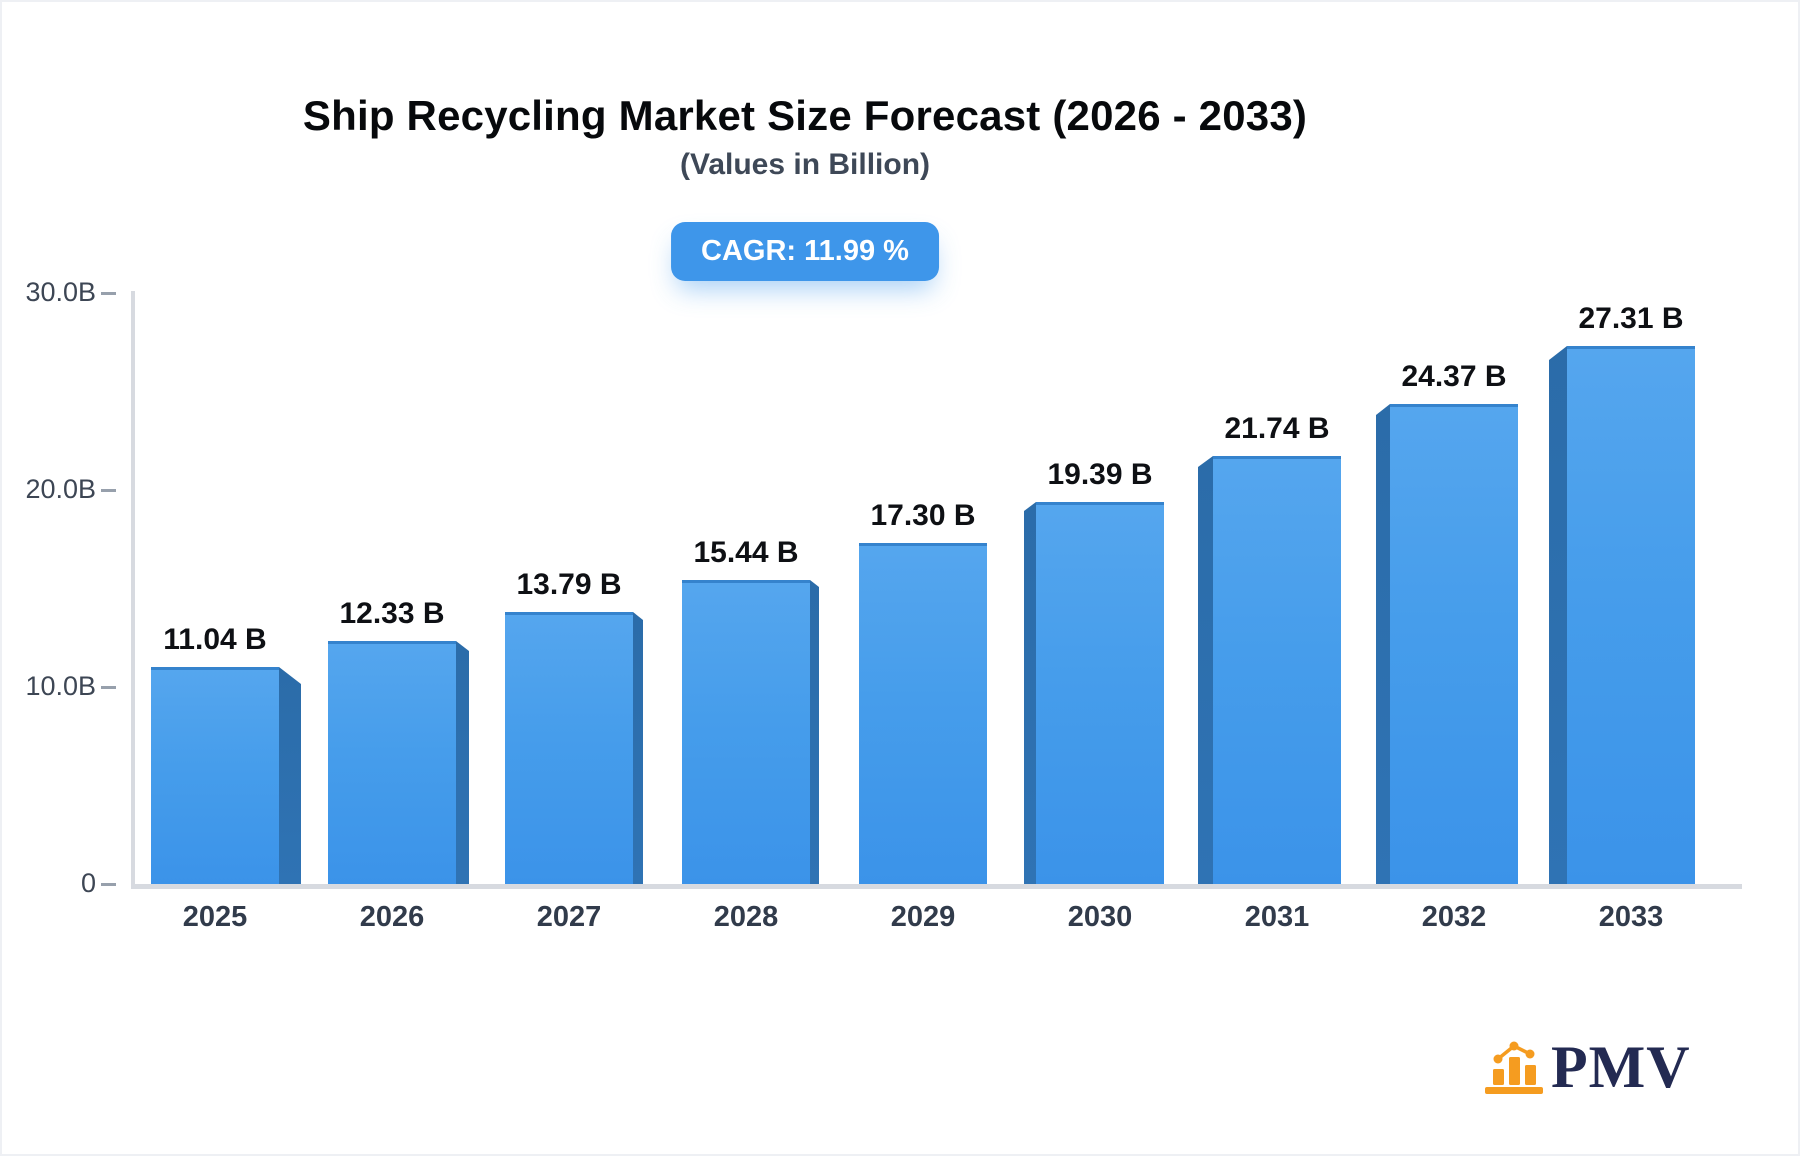  I want to click on x-axis-label: 2031, so click(1277, 917).